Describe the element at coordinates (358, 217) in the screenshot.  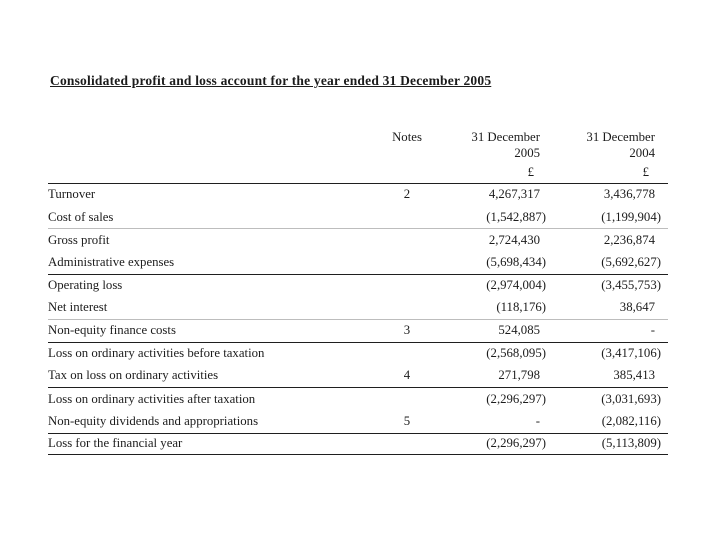
I see `table-row: Cost of sales (1,542,887) (1,199,904)` at that location.